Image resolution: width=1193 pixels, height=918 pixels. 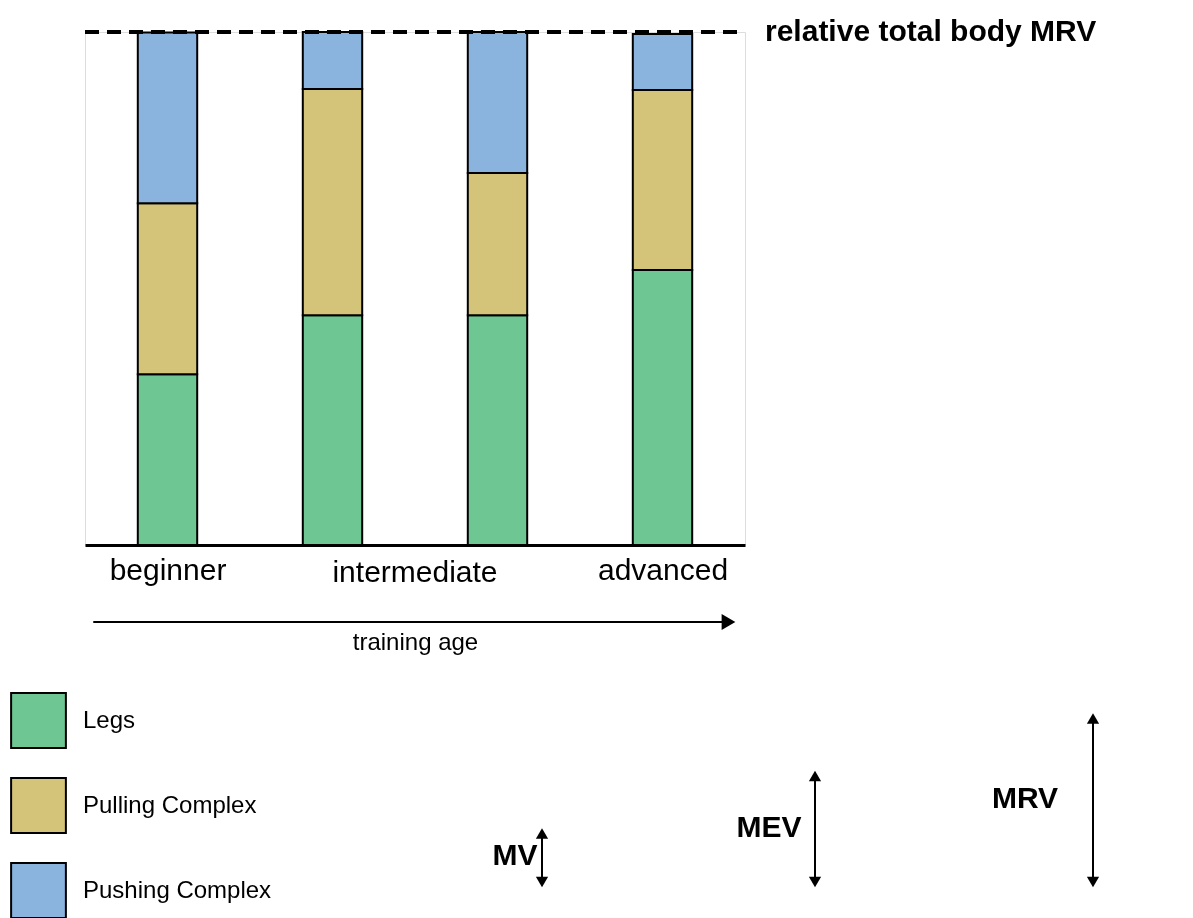 I want to click on text: intermediate, so click(x=415, y=571).